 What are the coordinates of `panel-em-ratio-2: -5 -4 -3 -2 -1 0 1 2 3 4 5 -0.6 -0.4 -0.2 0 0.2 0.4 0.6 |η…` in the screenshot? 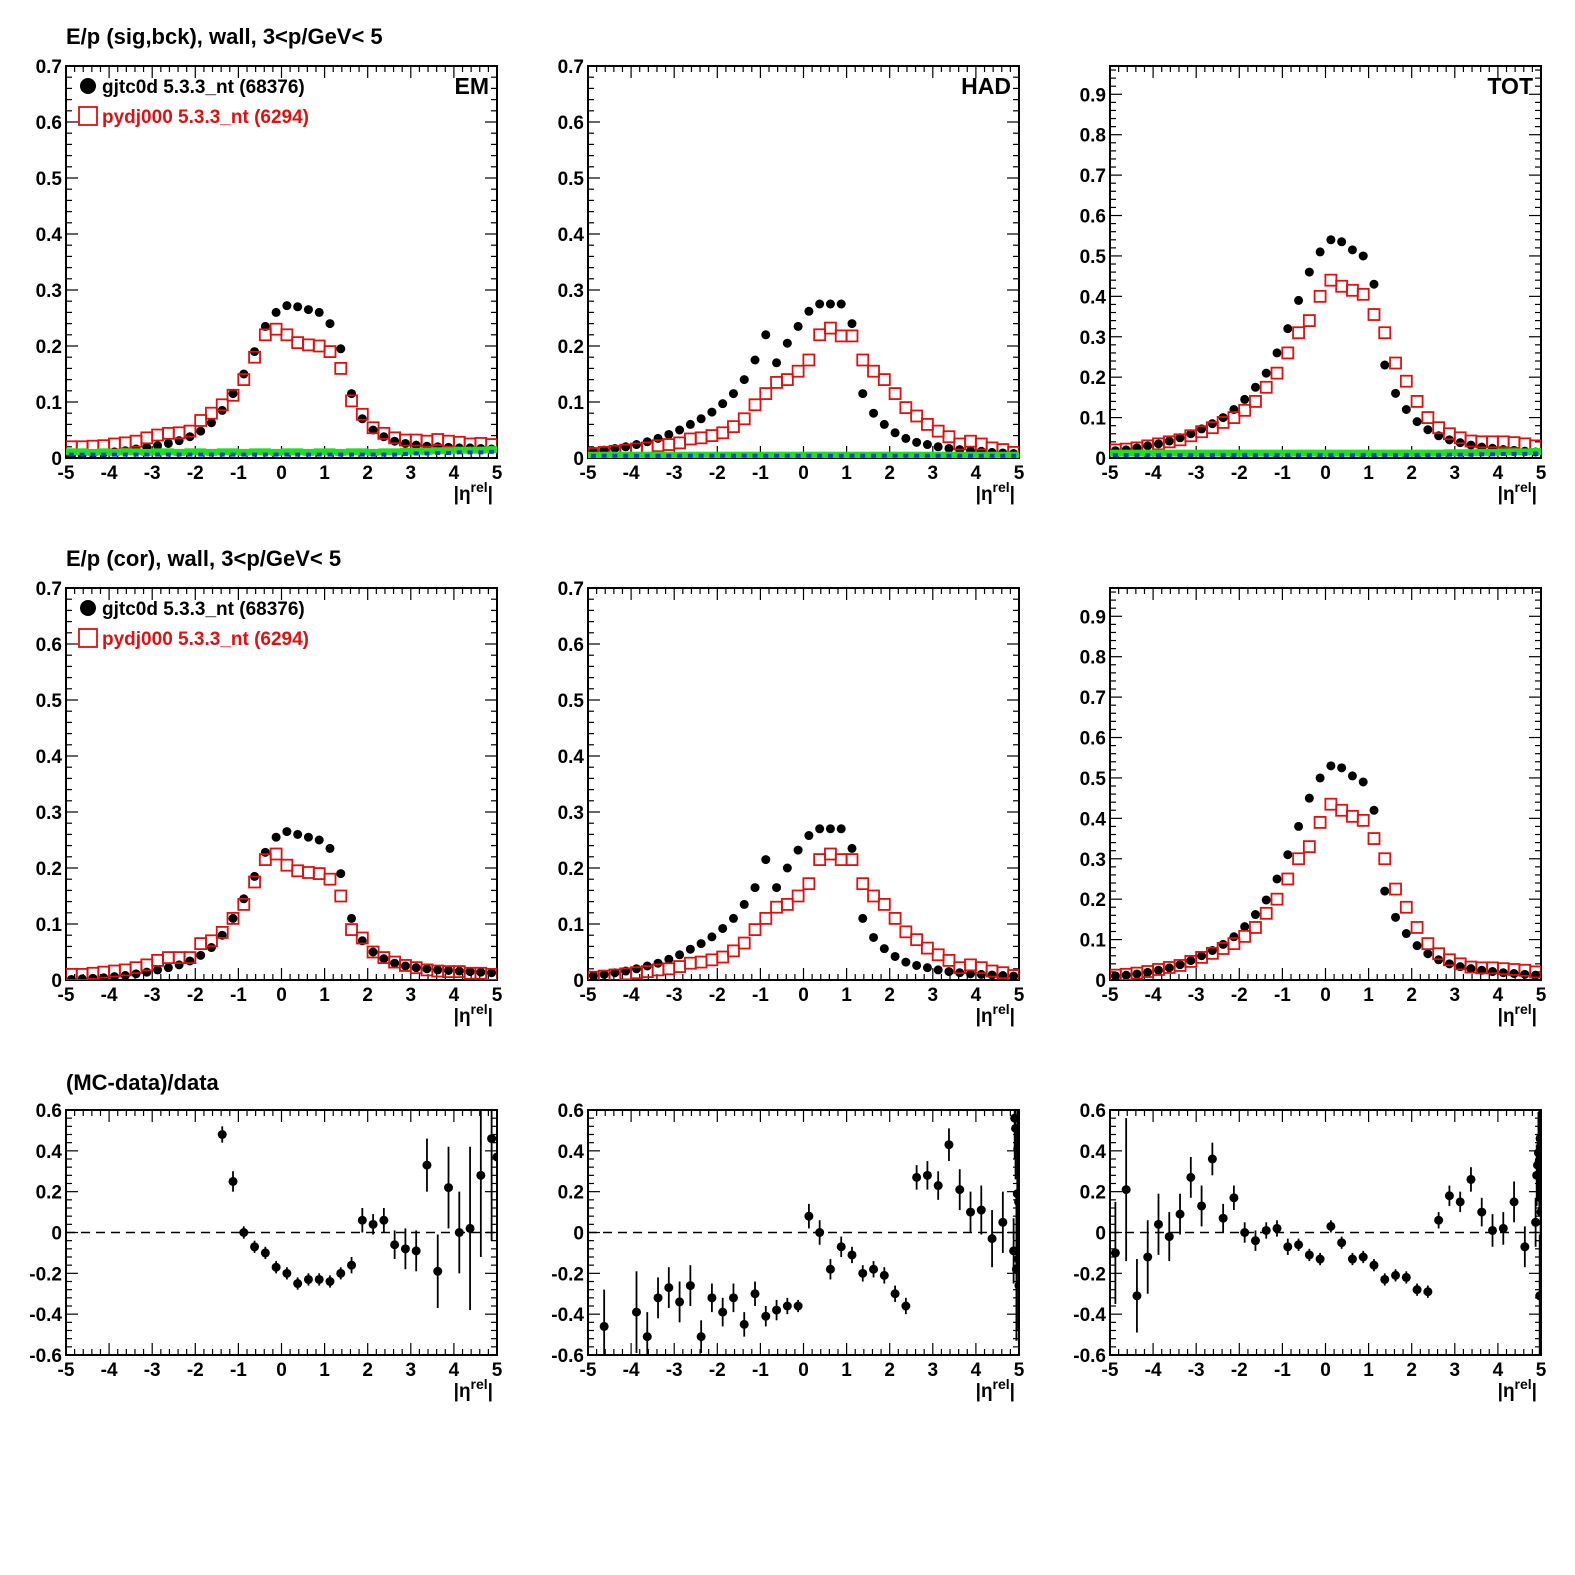 It's located at (265, 1251).